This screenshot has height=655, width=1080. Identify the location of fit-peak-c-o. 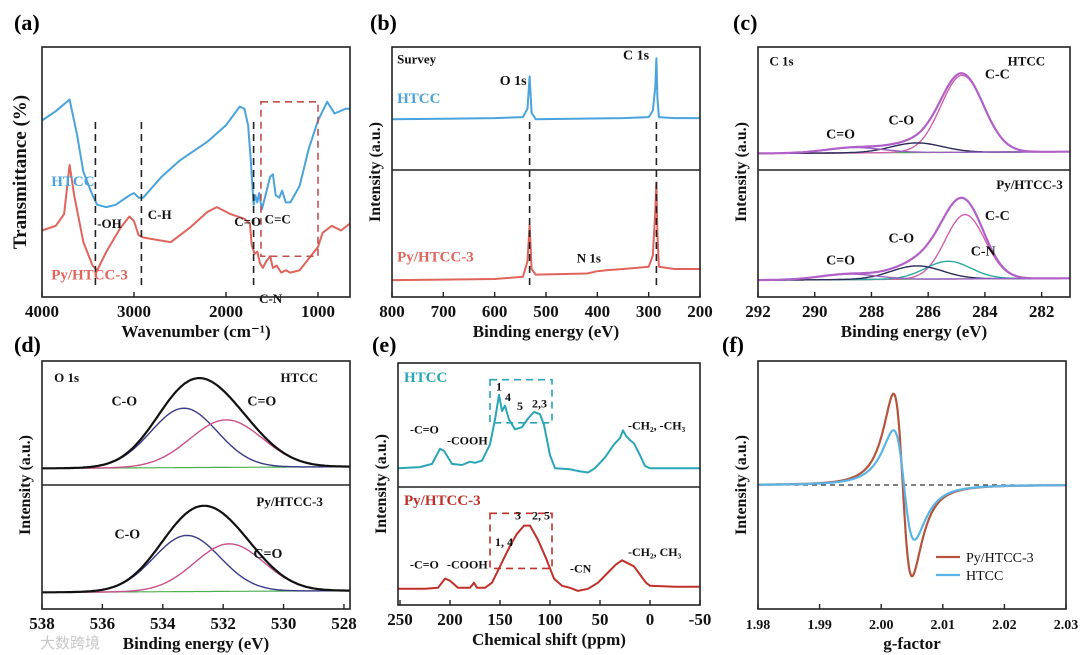
(195, 438).